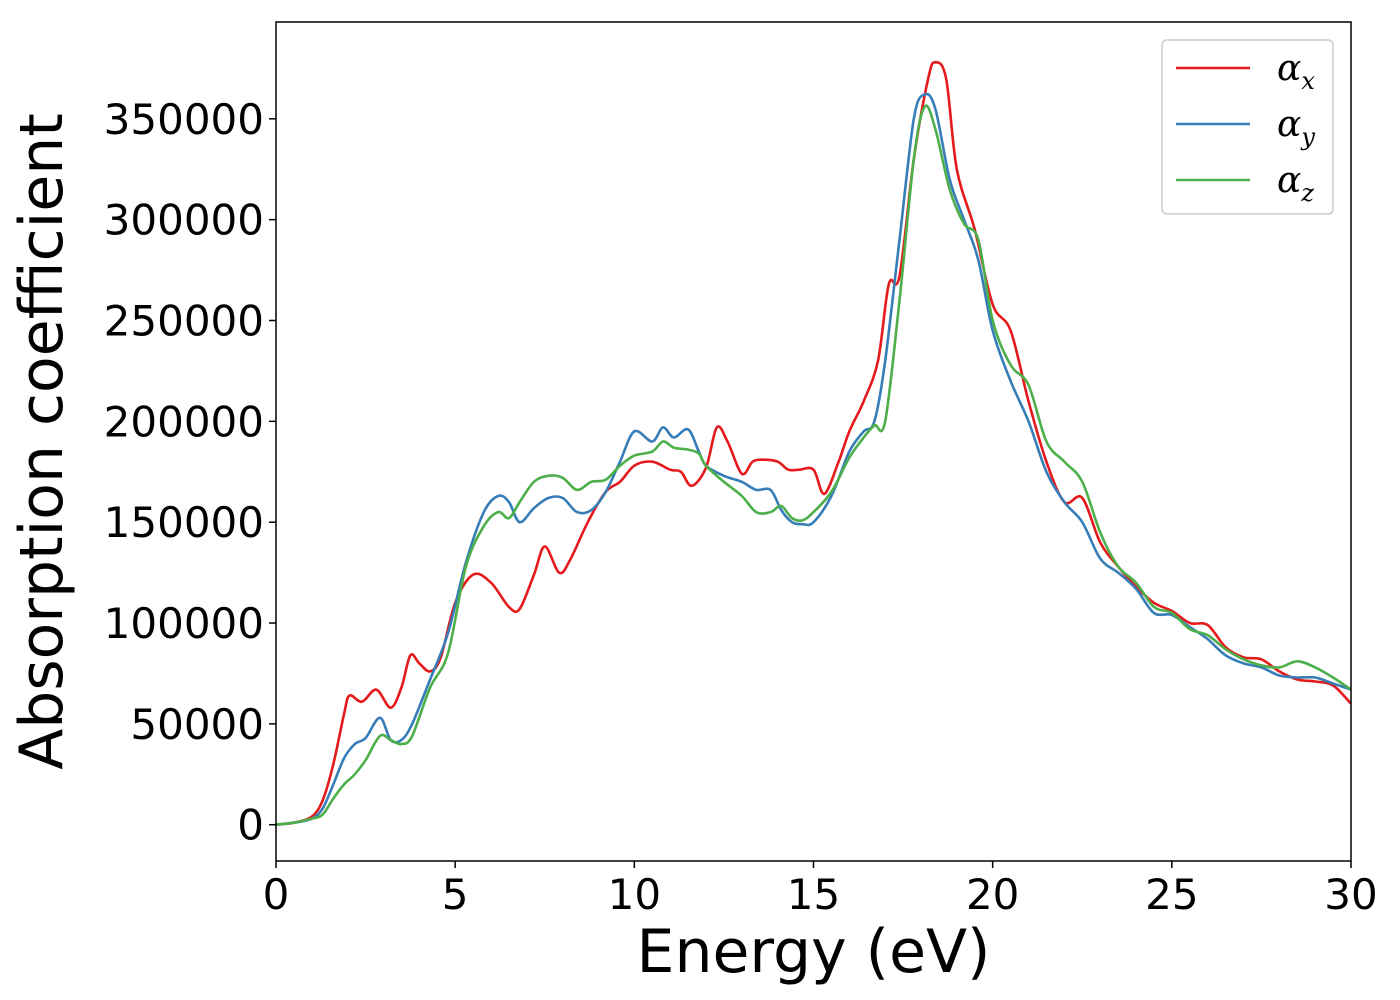 This screenshot has height=1000, width=1400. Describe the element at coordinates (1247, 127) in the screenshot. I see `legend-box` at that location.